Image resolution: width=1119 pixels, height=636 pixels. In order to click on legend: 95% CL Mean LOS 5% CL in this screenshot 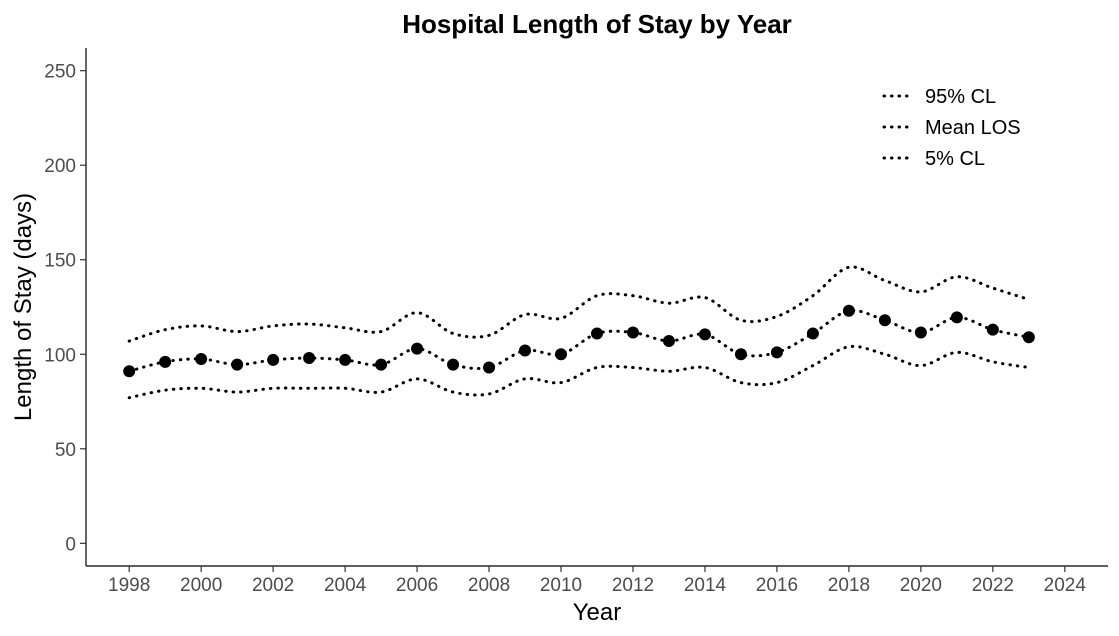, I will do `click(951, 128)`.